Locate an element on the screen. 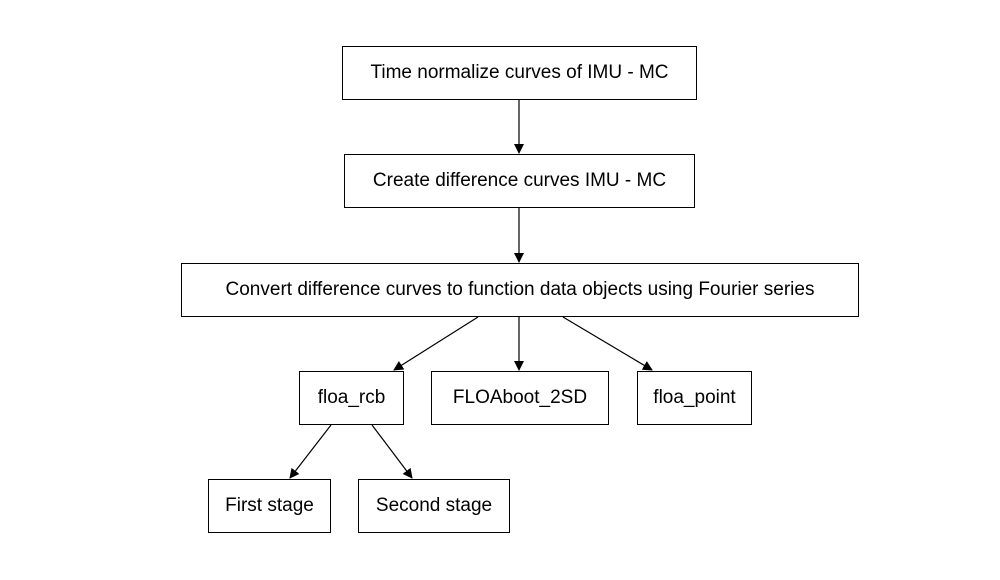  edge-convert-to-floa-point is located at coordinates (607, 343).